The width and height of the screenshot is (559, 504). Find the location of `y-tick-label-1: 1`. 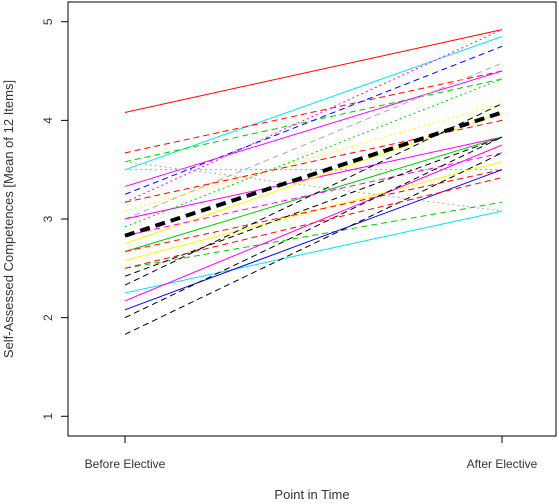

y-tick-label-1: 1 is located at coordinates (48, 416).